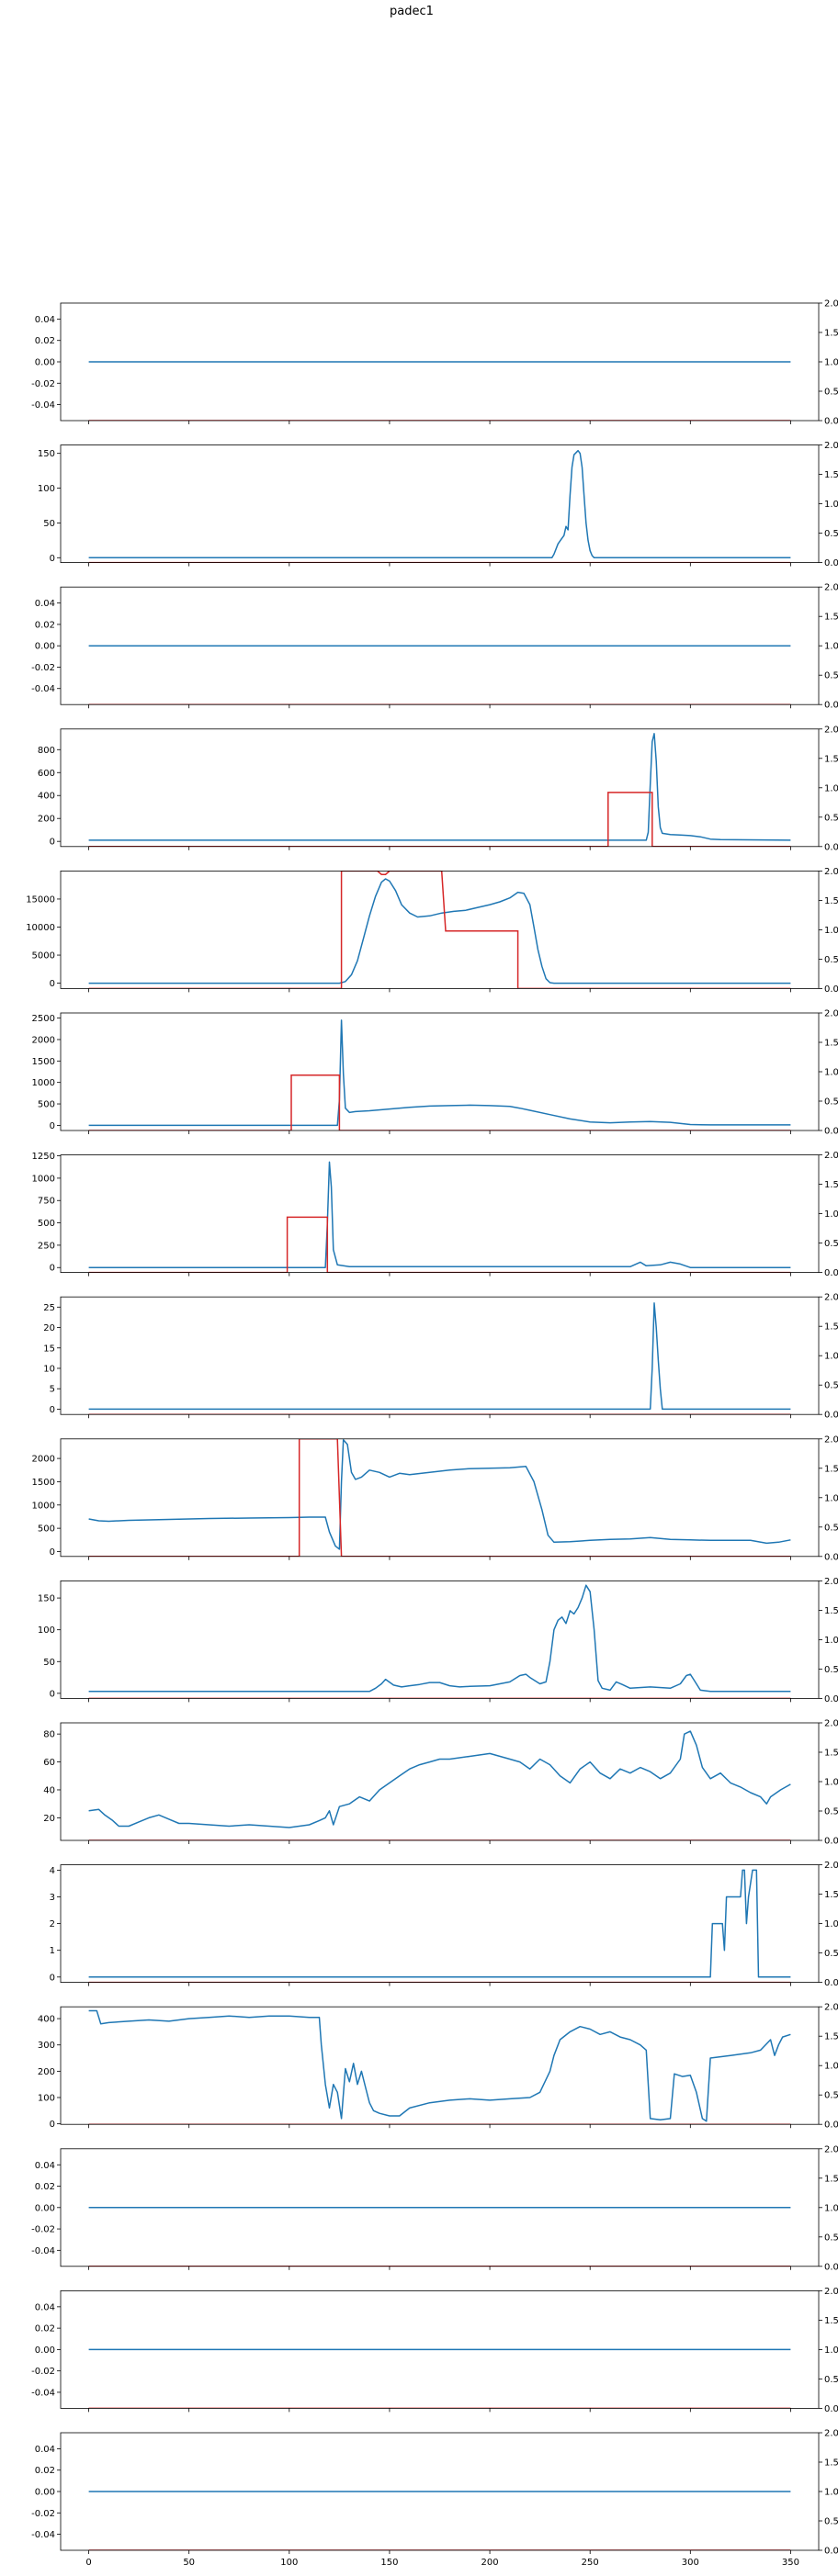  What do you see at coordinates (46, 1246) in the screenshot?
I see `y-tick-label: 250` at bounding box center [46, 1246].